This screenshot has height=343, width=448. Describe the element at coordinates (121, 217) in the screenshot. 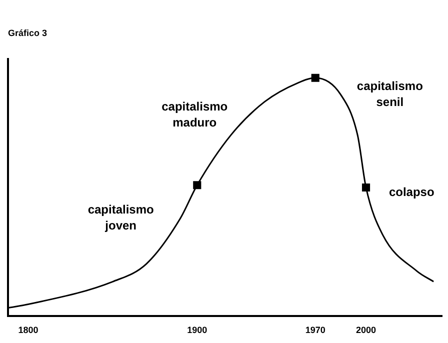

I see `annotation: capitalismo joven` at that location.